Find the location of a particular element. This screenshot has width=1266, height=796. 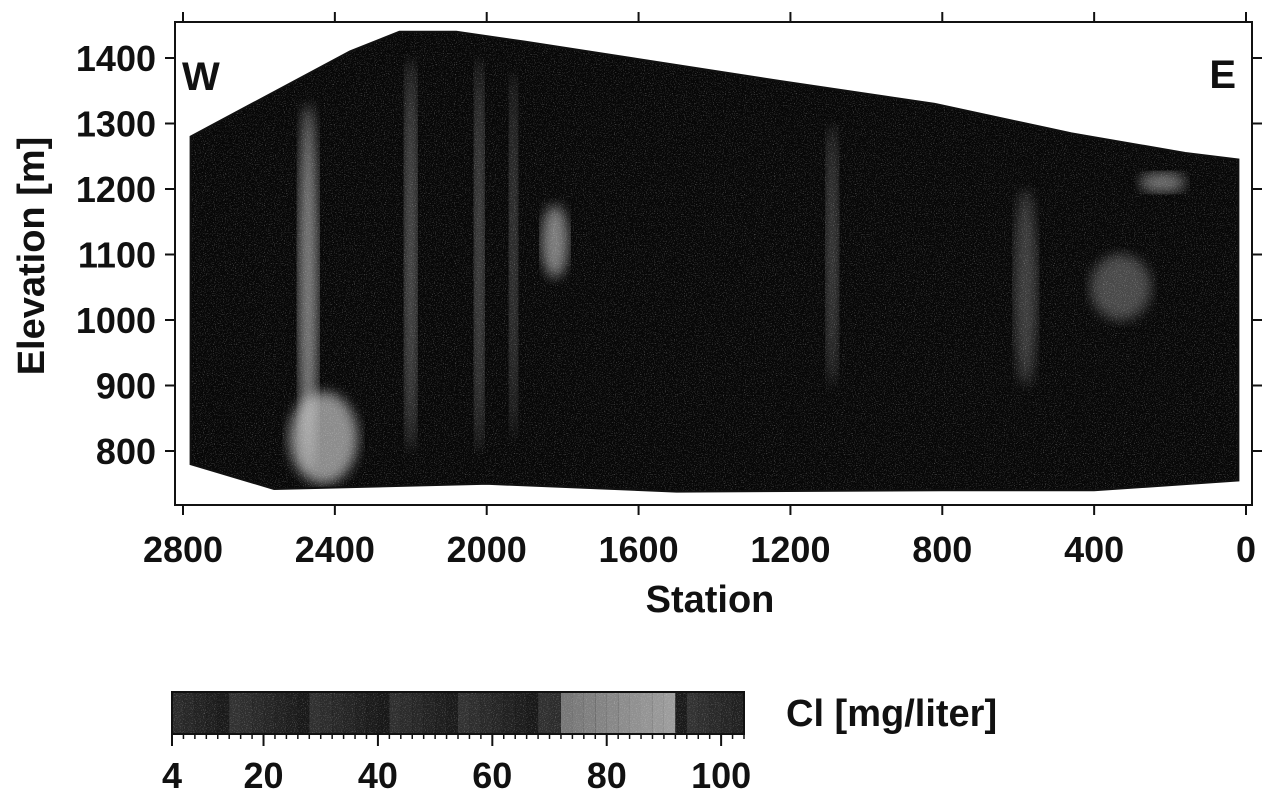

x-tick-label: 2400 is located at coordinates (335, 549).